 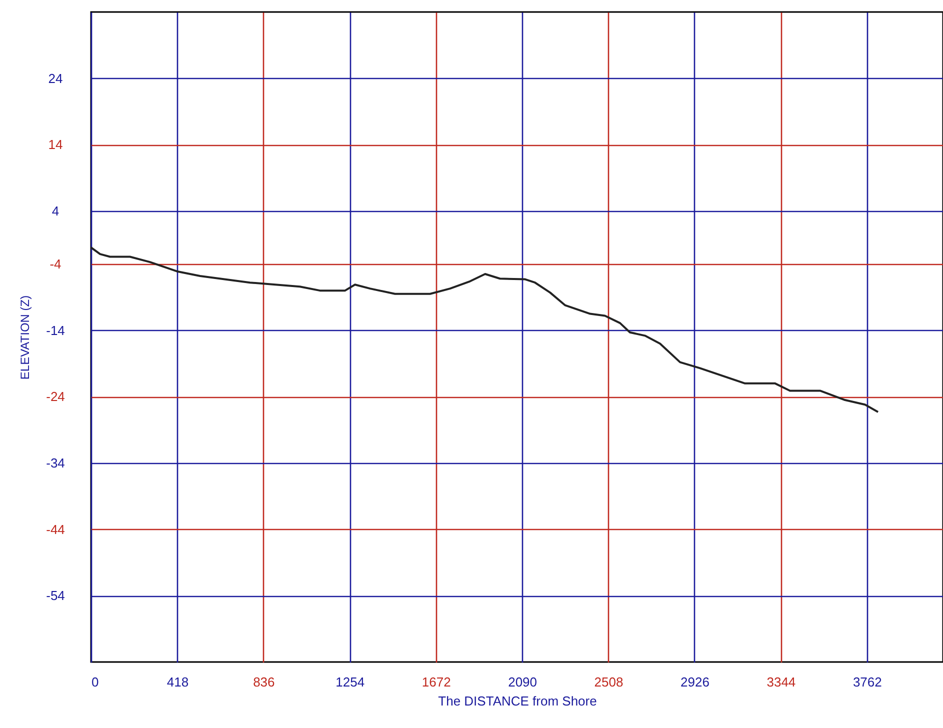 What do you see at coordinates (609, 682) in the screenshot?
I see `x-tick-label: 2508` at bounding box center [609, 682].